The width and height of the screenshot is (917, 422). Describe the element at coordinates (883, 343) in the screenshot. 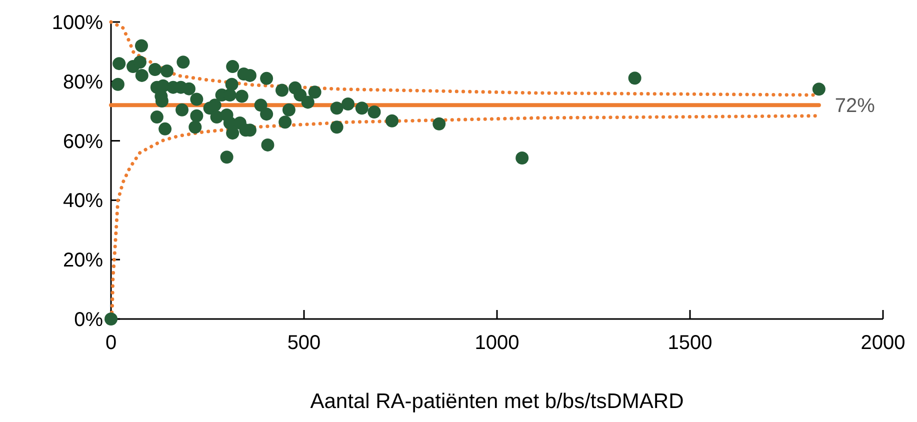

I see `x-tick-label: 2000` at that location.